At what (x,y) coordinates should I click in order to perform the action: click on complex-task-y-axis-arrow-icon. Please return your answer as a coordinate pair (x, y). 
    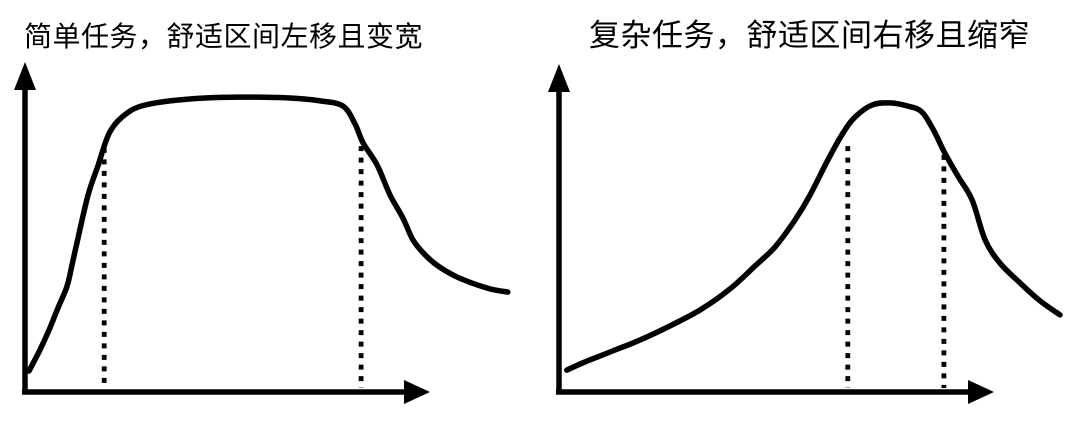
    Looking at the image, I should click on (559, 78).